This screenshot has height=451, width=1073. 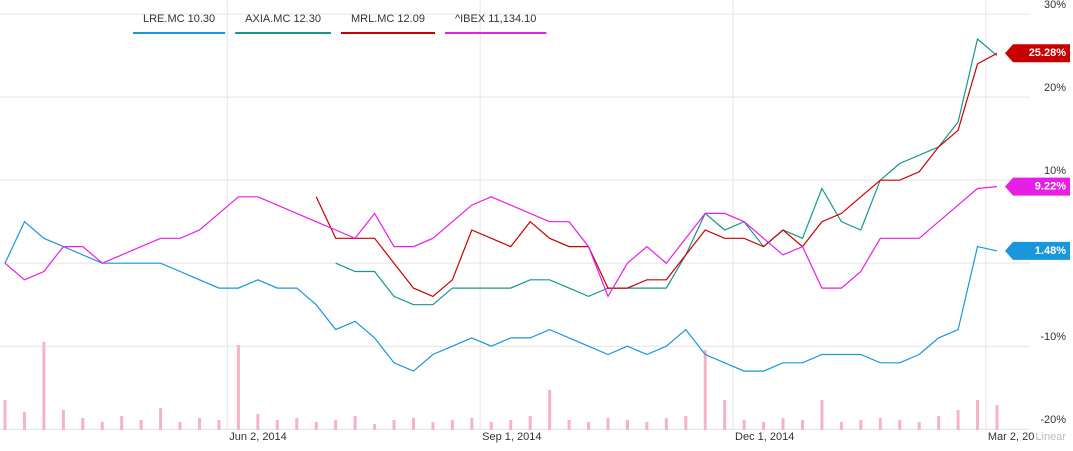 What do you see at coordinates (1050, 251) in the screenshot?
I see `end-tag-label: 1.48%` at bounding box center [1050, 251].